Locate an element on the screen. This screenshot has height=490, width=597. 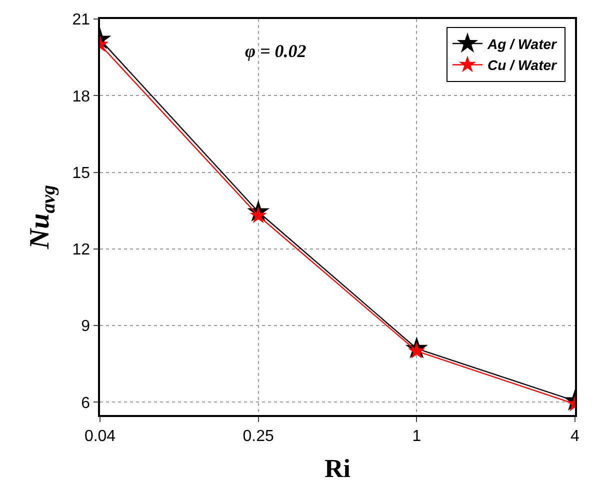
x-tick-label: 0.25 is located at coordinates (258, 436).